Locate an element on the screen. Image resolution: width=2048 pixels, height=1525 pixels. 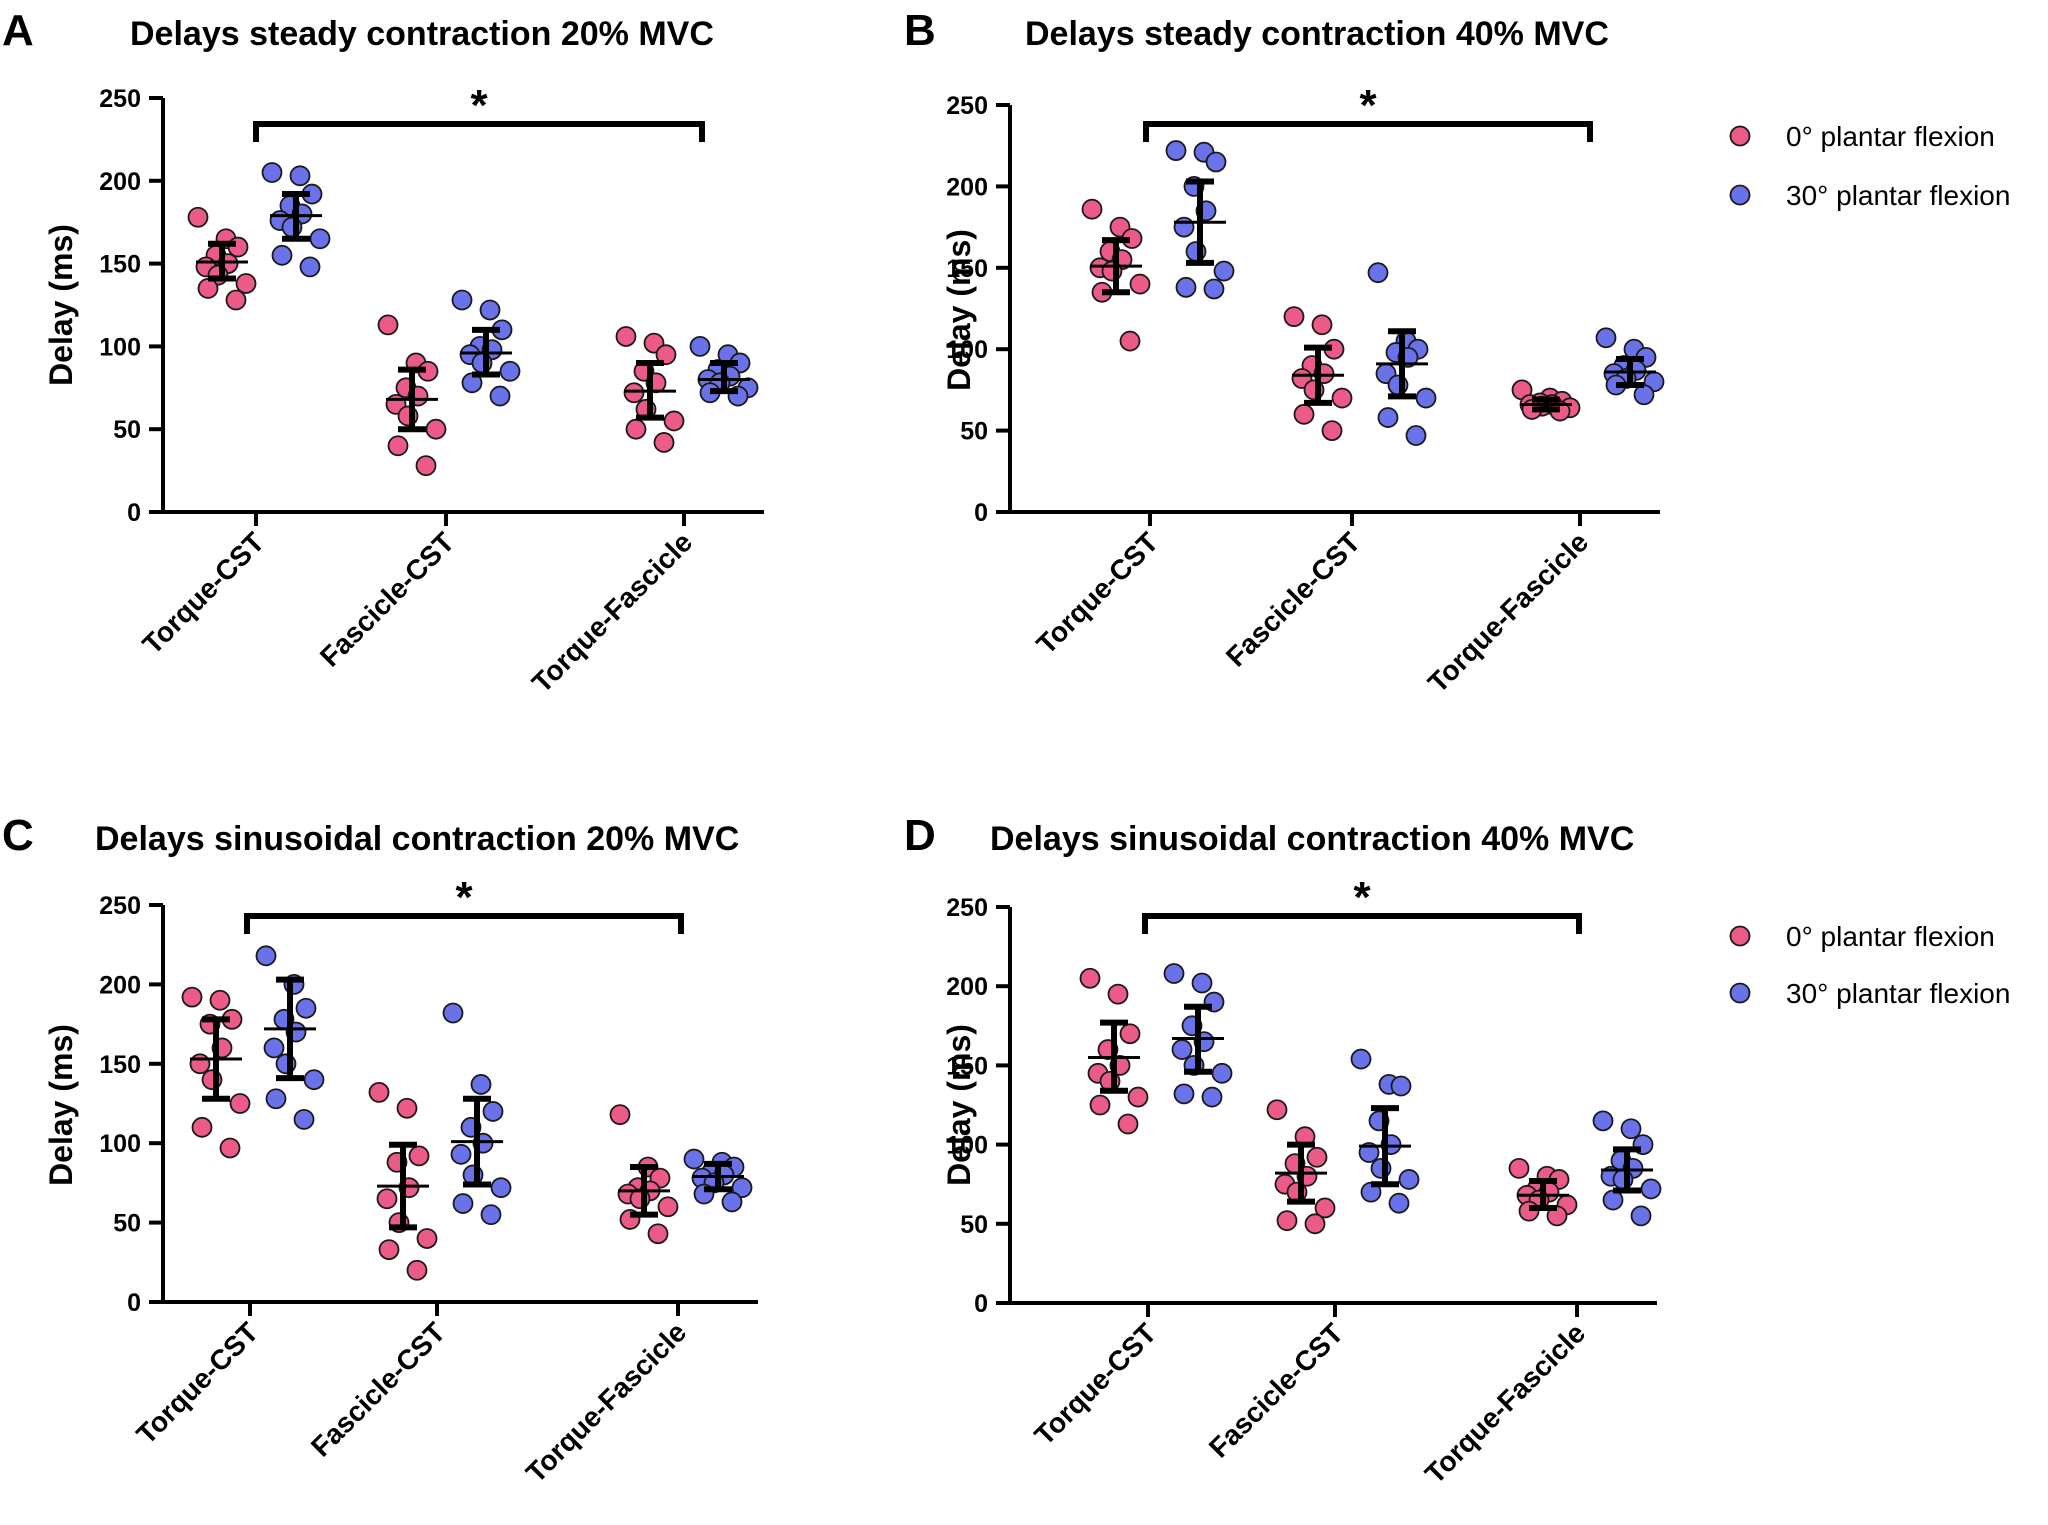
chart-title: Delays steady contraction 40% MVC is located at coordinates (1317, 34).